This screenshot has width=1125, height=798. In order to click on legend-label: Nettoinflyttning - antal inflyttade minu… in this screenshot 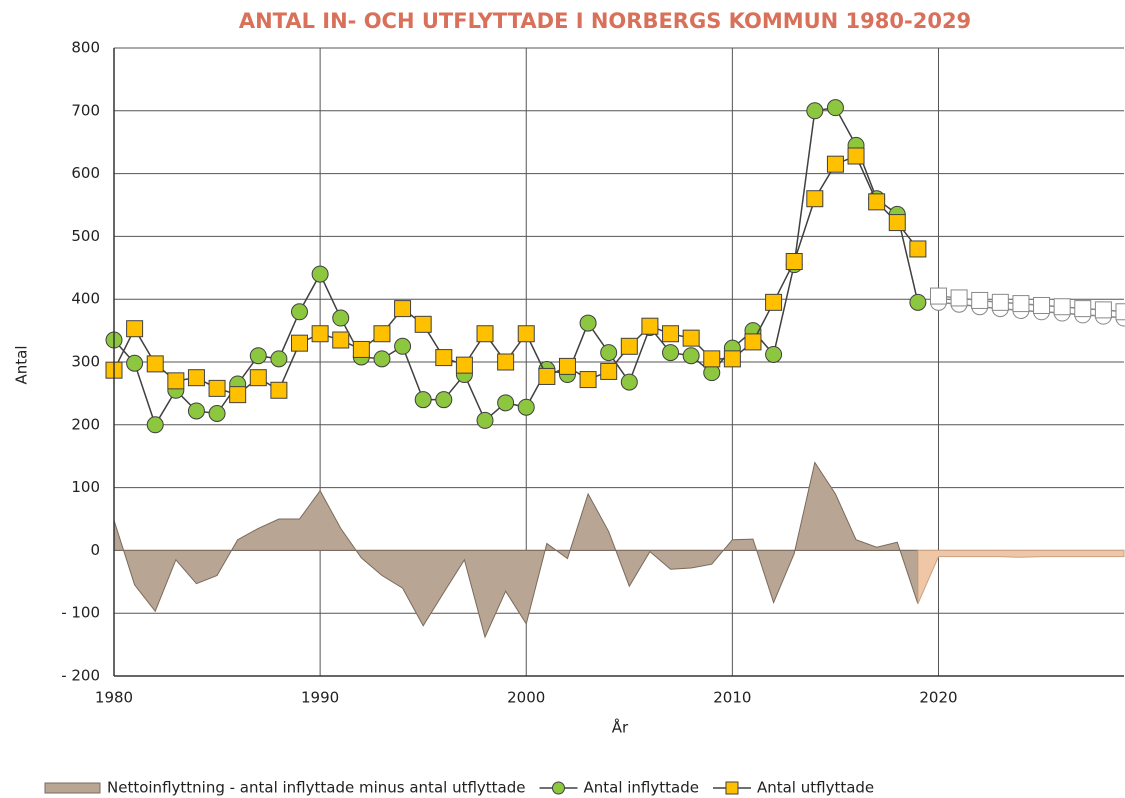, I will do `click(316, 788)`.